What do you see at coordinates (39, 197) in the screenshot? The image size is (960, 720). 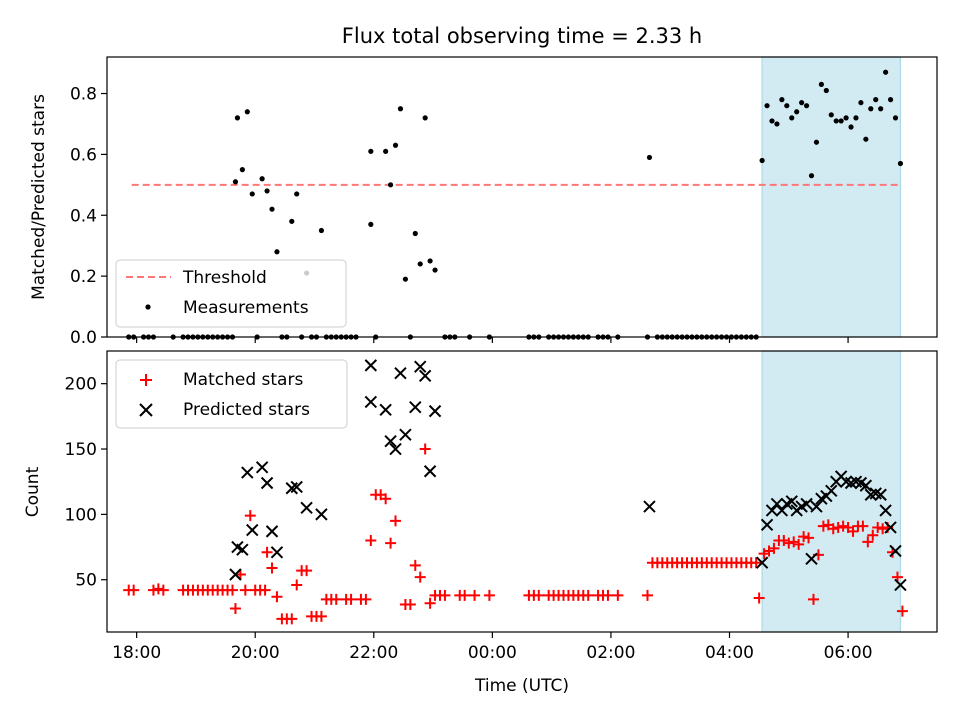 I see `top-y-axis-label: Matched/Predicted stars` at bounding box center [39, 197].